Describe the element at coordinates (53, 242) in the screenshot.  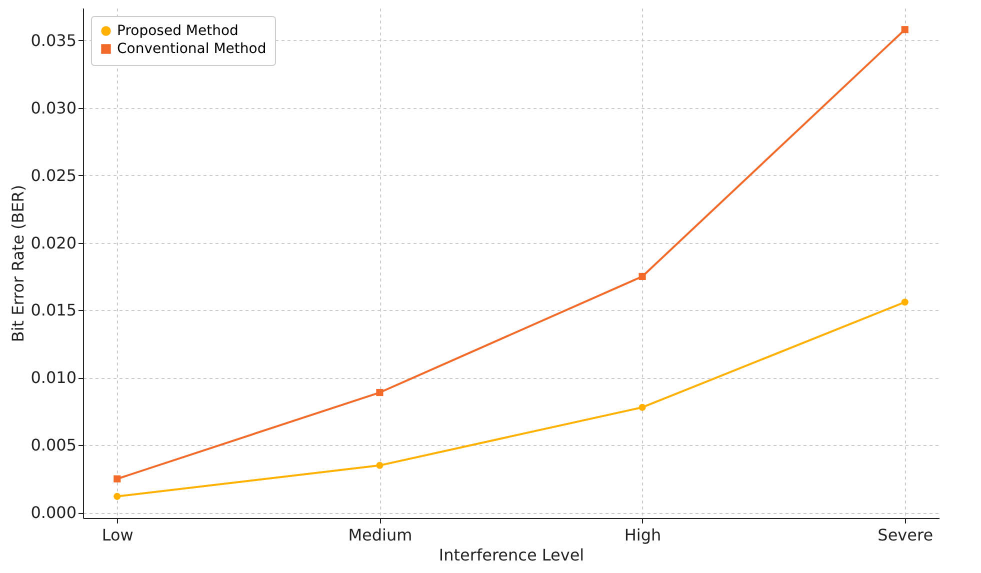
I see `y-tick-label: 0.020` at that location.